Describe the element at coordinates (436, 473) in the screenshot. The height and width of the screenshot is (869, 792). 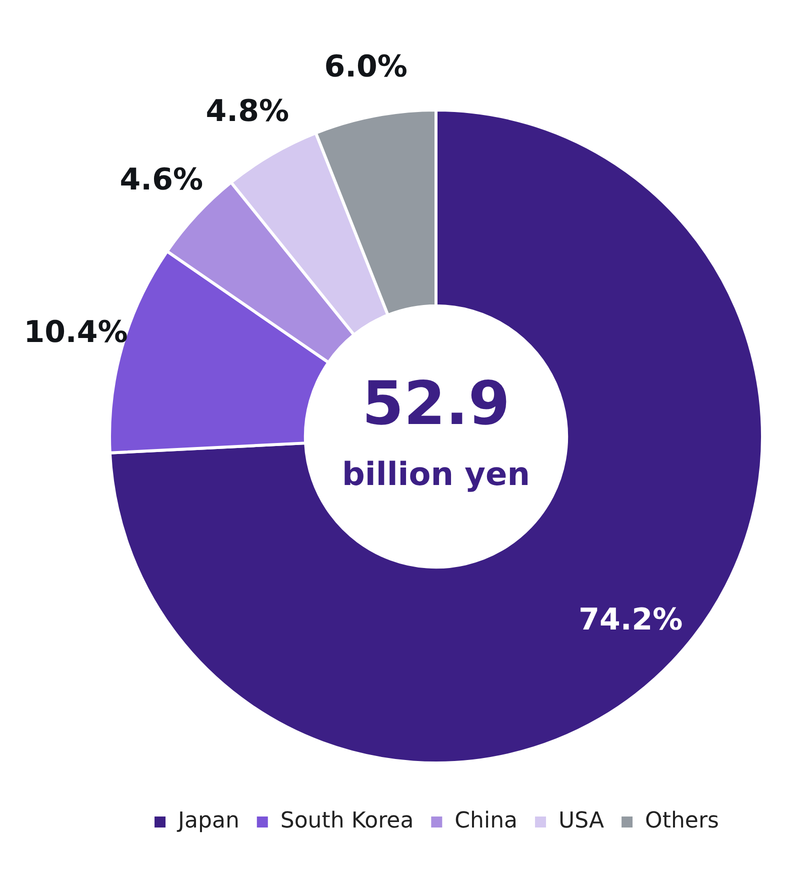
I see `text: billion yen` at that location.